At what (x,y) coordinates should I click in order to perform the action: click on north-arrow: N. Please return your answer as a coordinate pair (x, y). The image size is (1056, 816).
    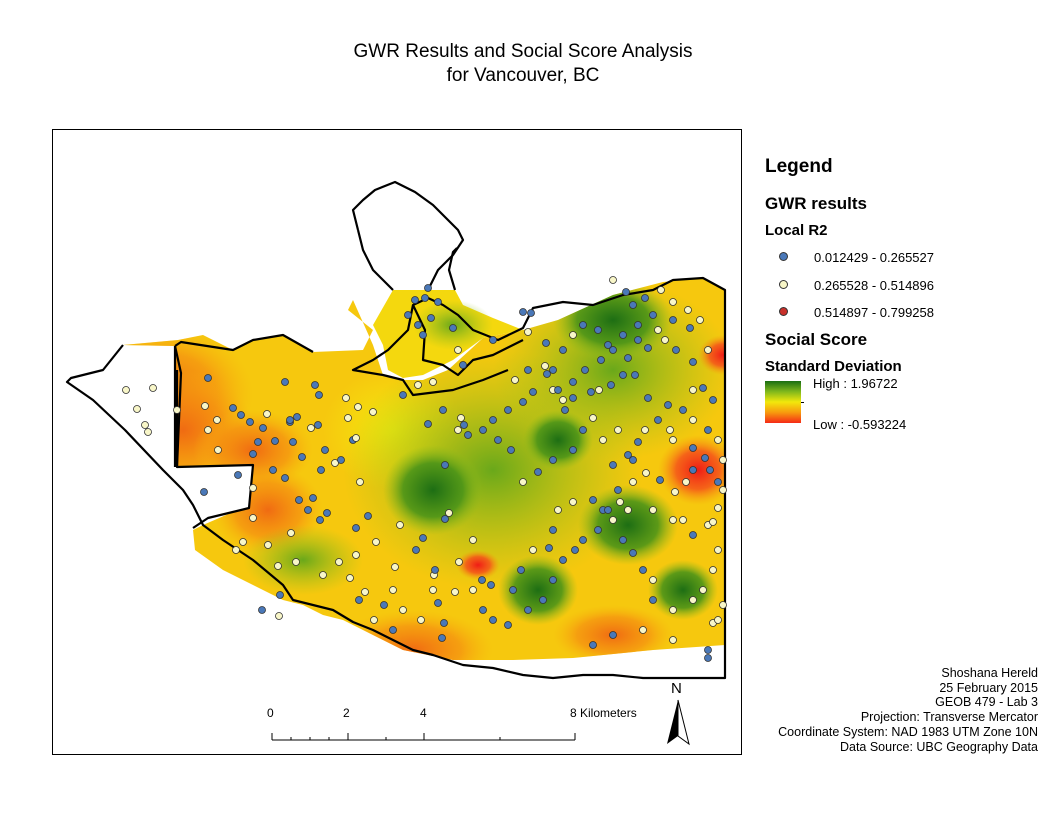
    Looking at the image, I should click on (678, 714).